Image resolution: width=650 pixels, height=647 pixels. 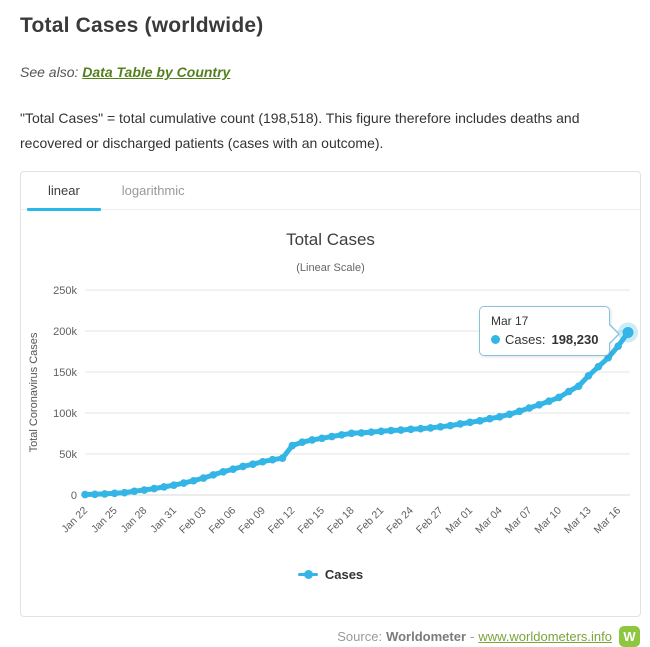 What do you see at coordinates (74, 520) in the screenshot?
I see `svg-text: Jan 22` at bounding box center [74, 520].